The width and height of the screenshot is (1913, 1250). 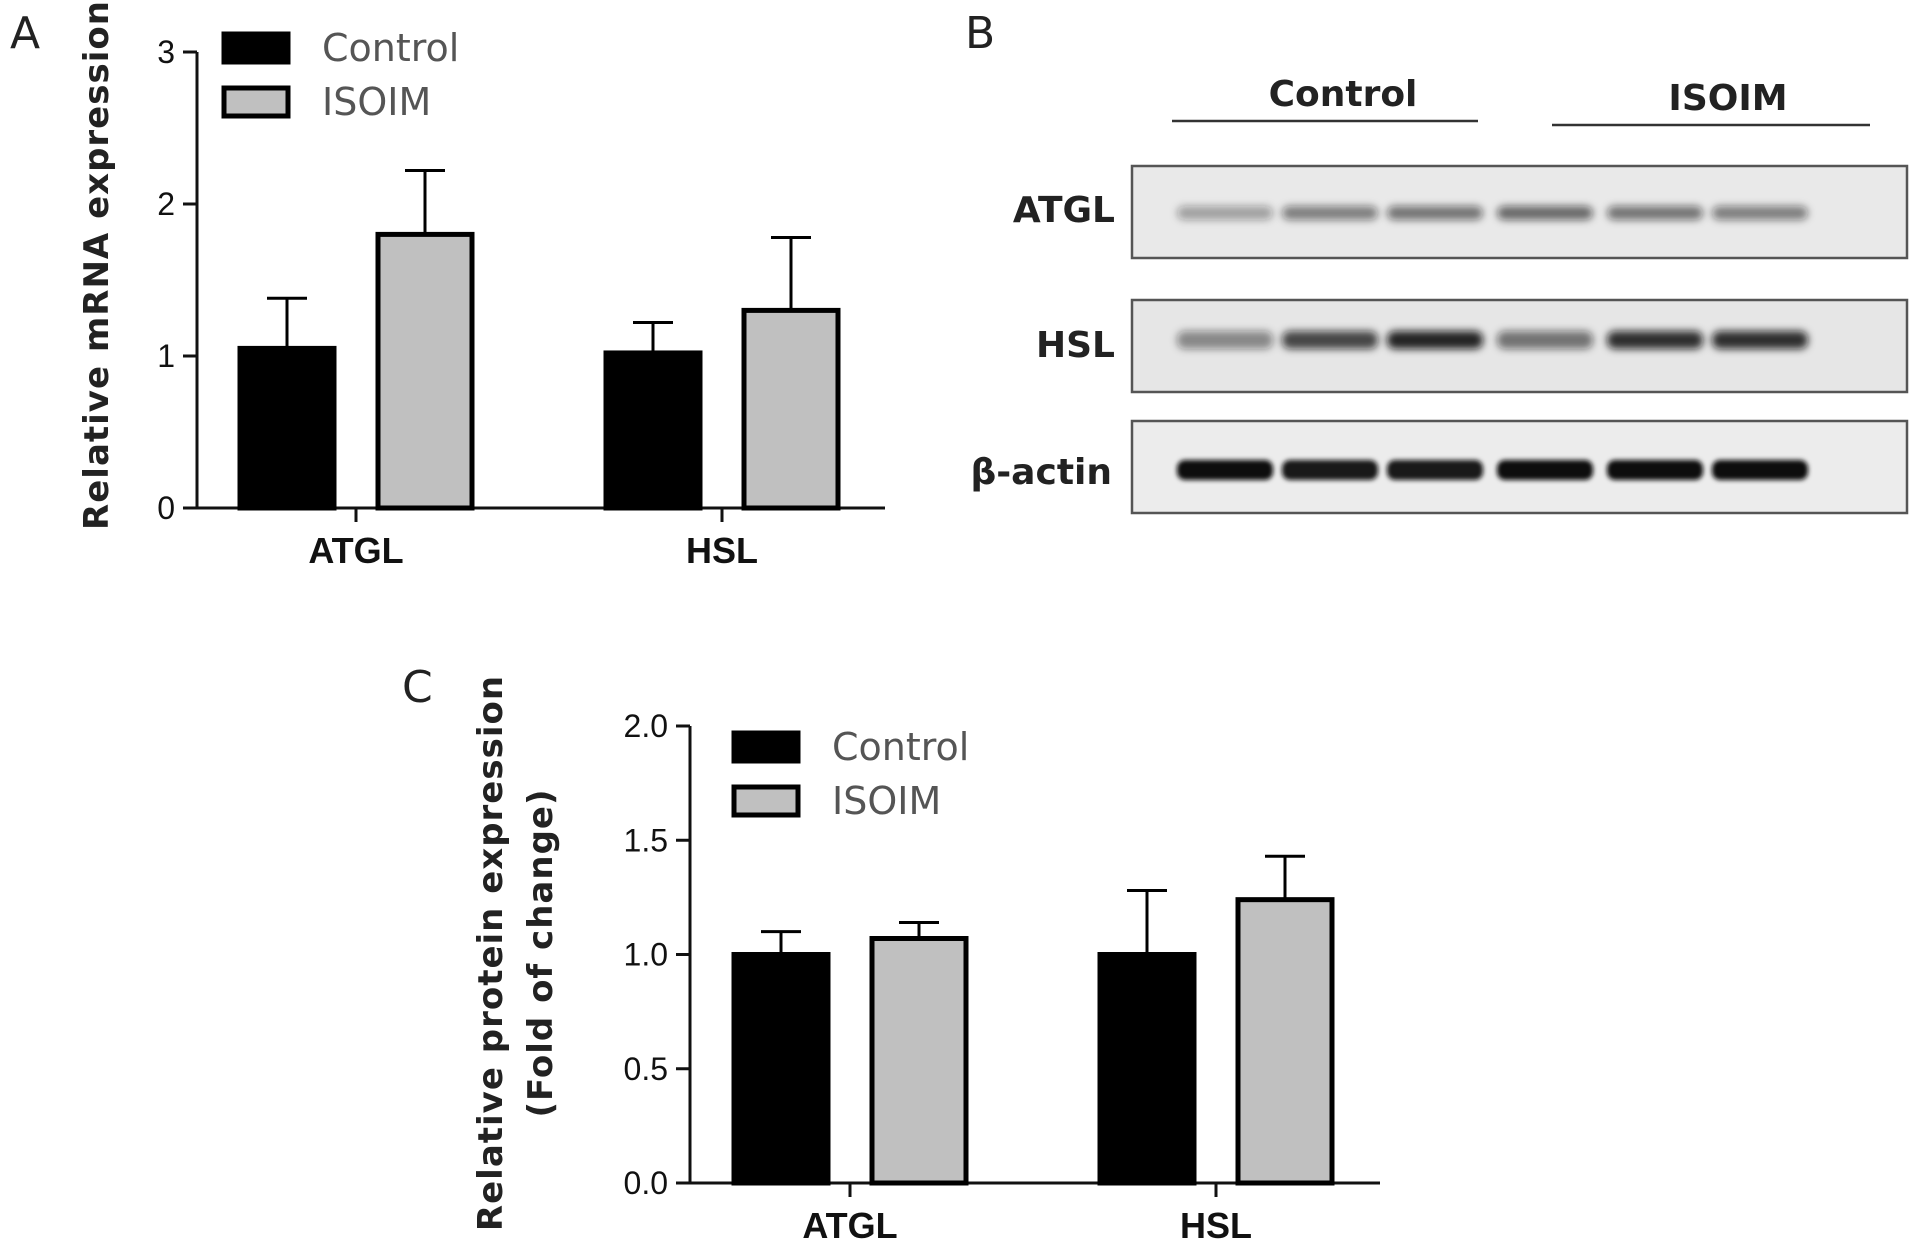 I want to click on y-tick-label: 0.5, so click(x=646, y=1069).